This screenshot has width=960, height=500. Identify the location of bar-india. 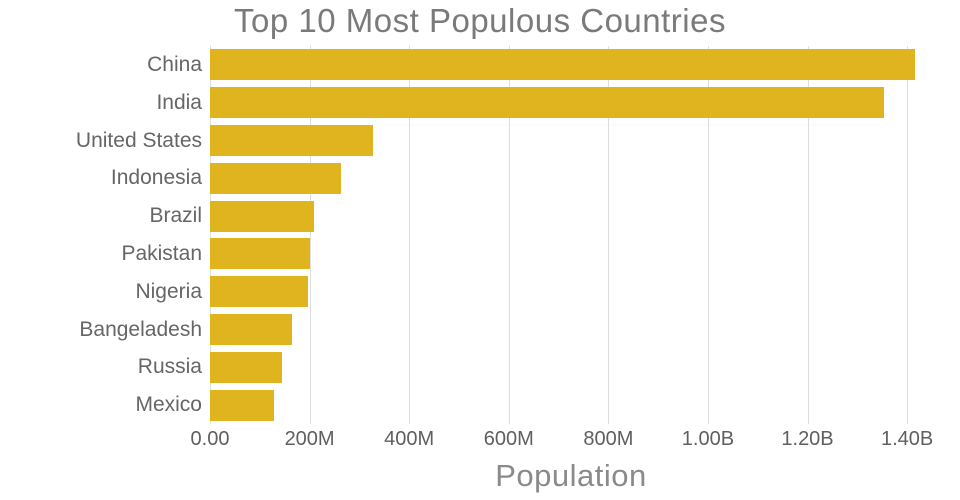
(547, 103).